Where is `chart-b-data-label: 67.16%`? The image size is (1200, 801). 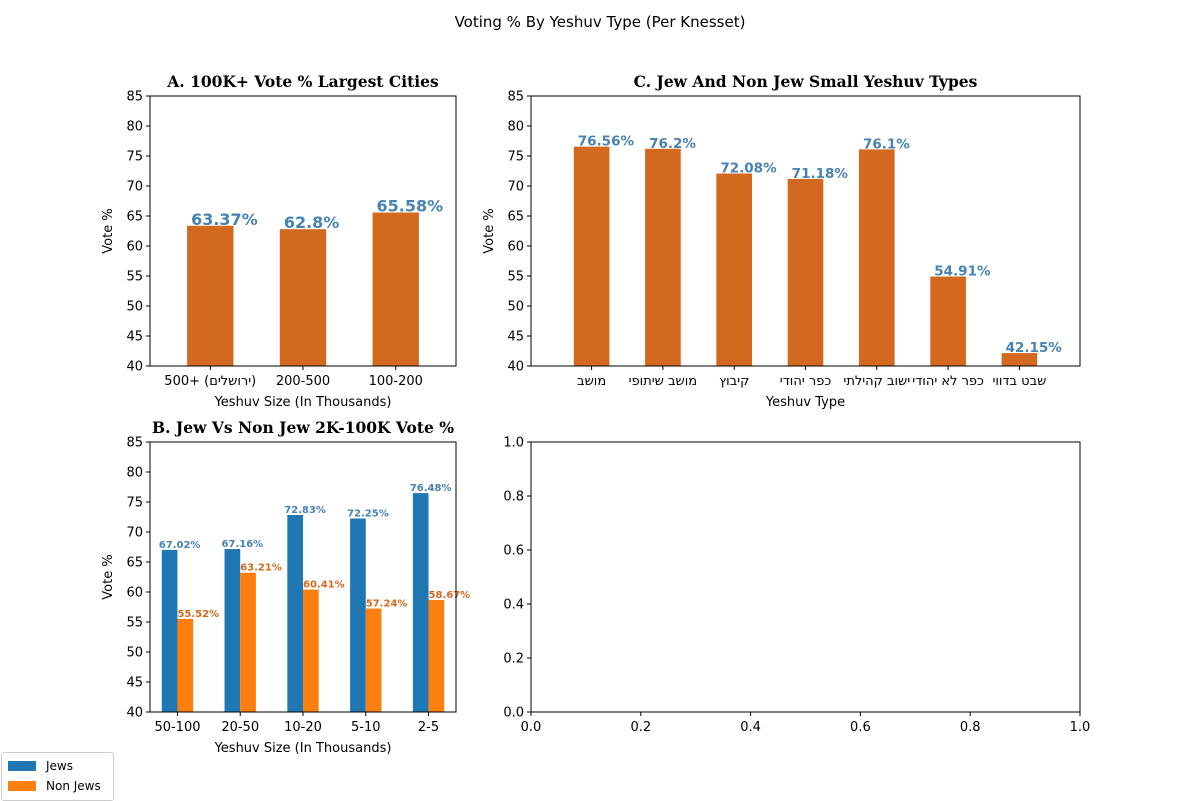
chart-b-data-label: 67.16% is located at coordinates (243, 544).